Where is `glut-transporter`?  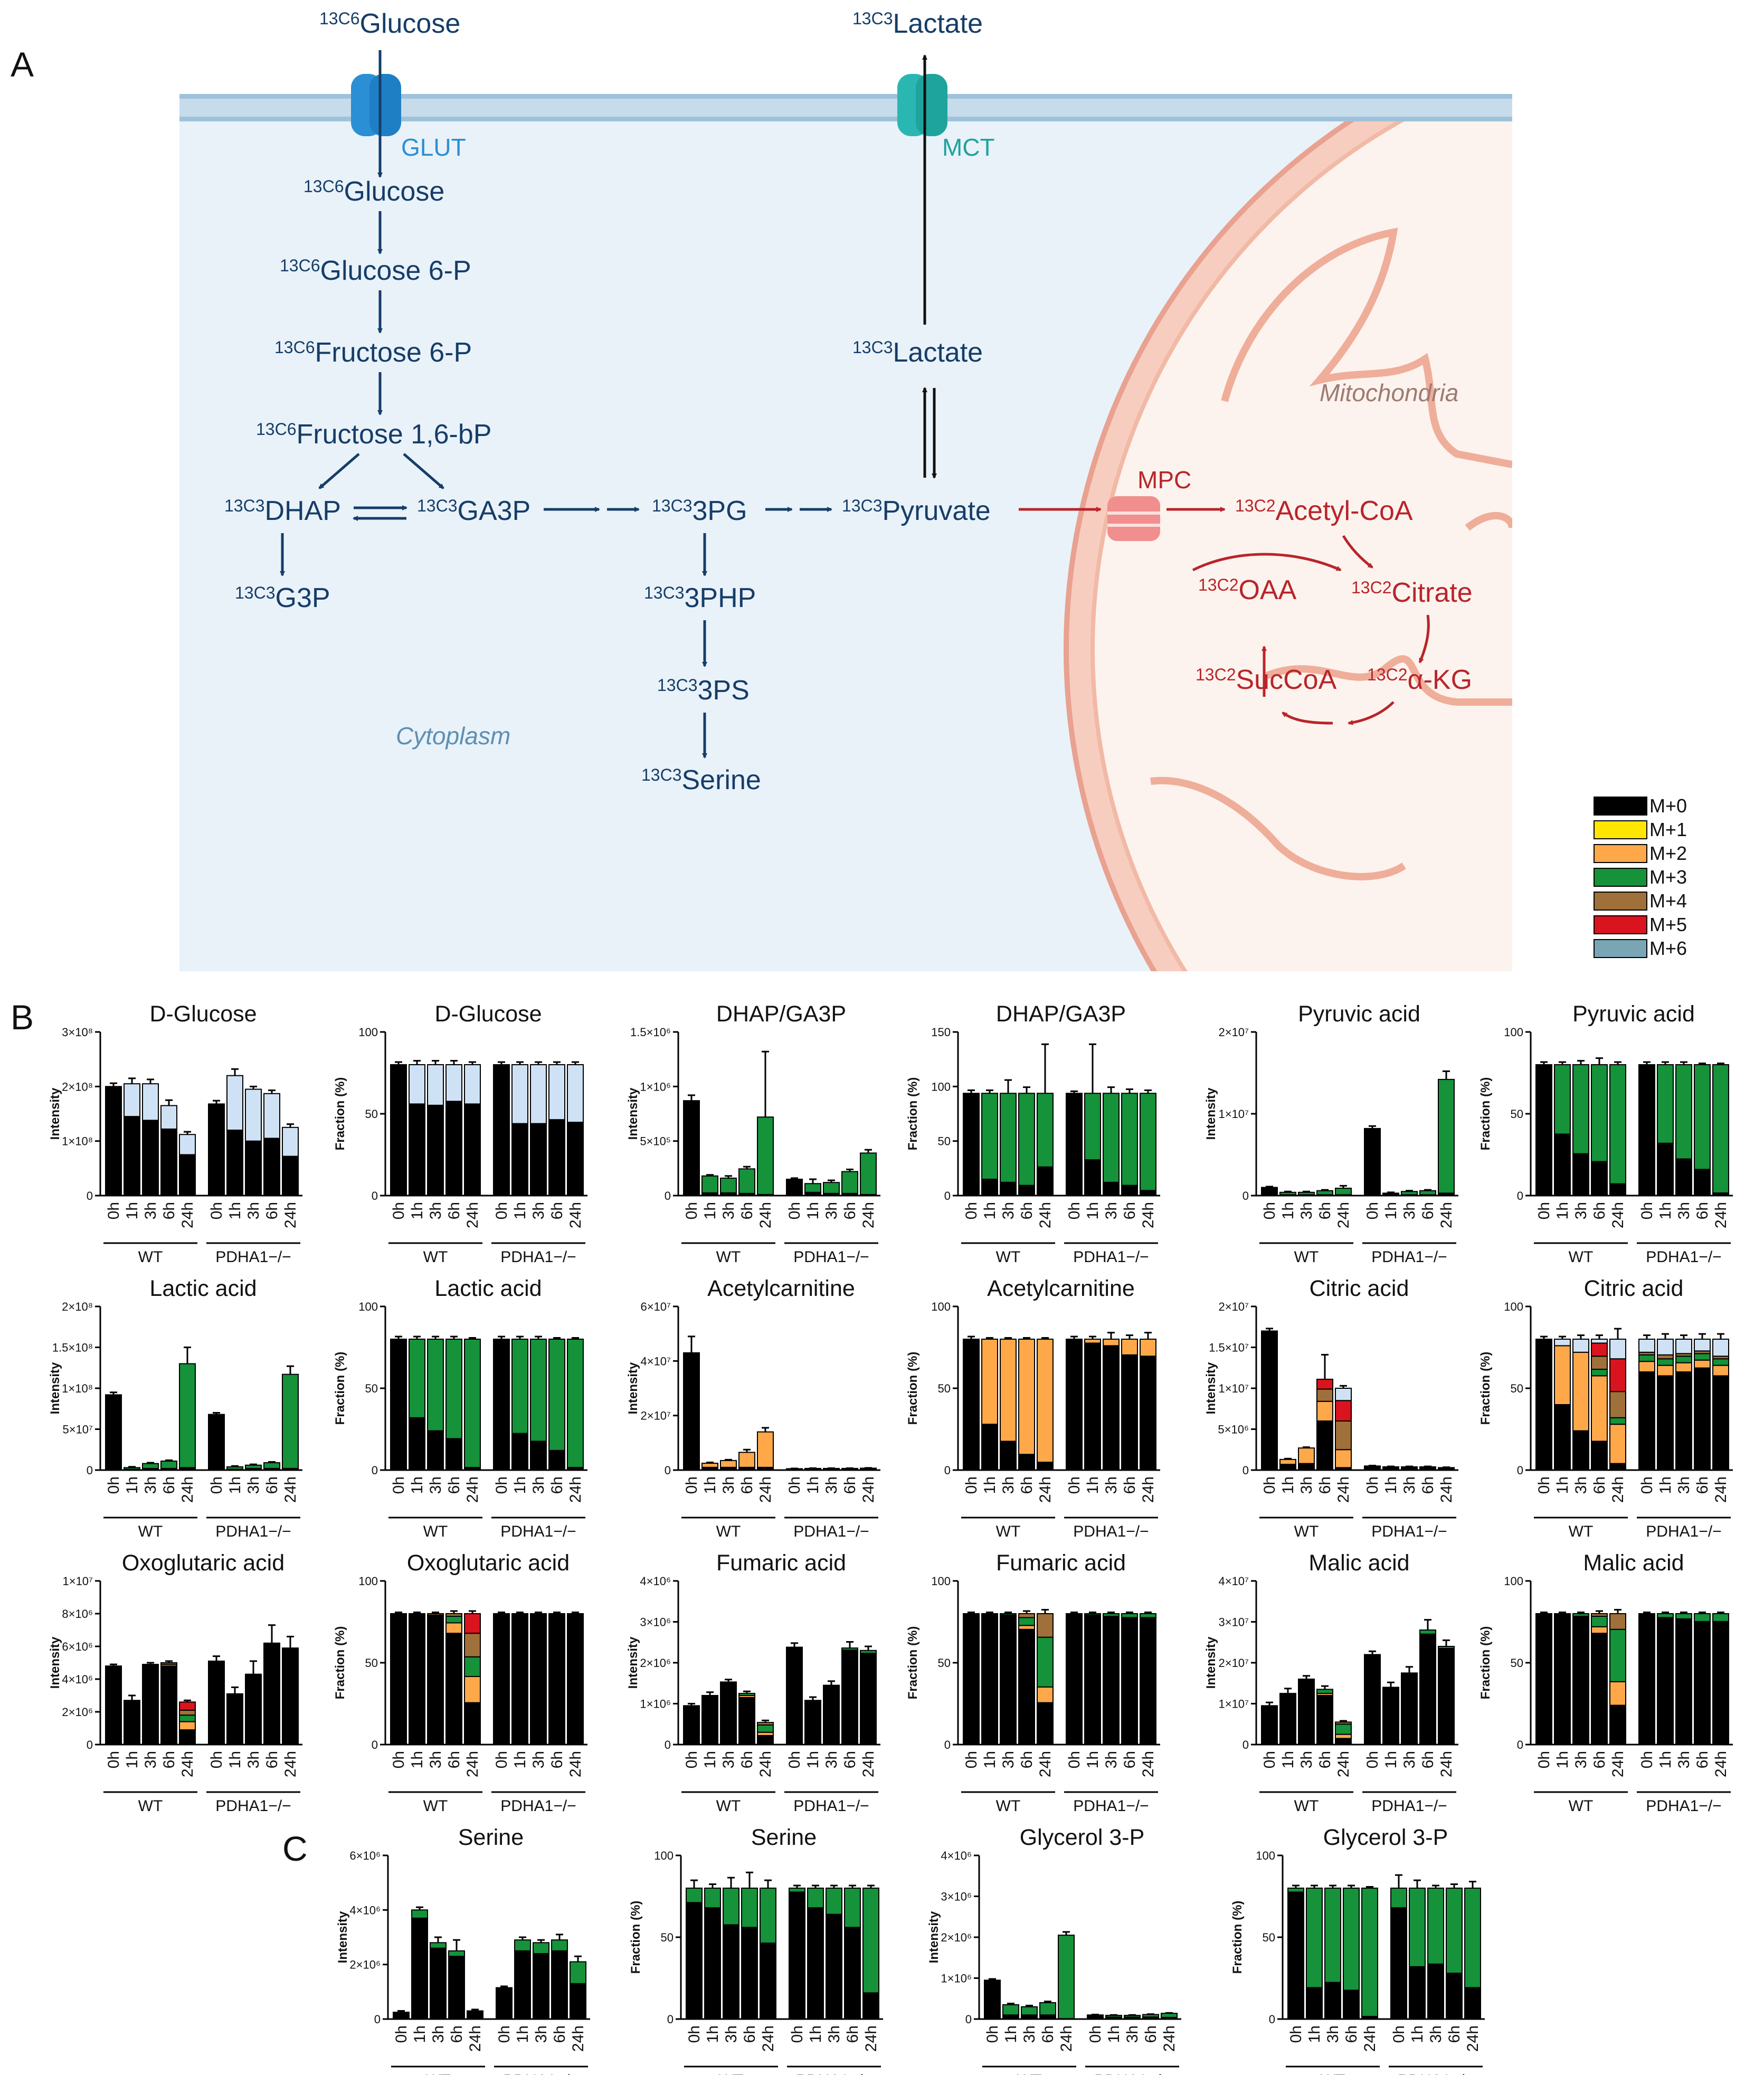 glut-transporter is located at coordinates (376, 105).